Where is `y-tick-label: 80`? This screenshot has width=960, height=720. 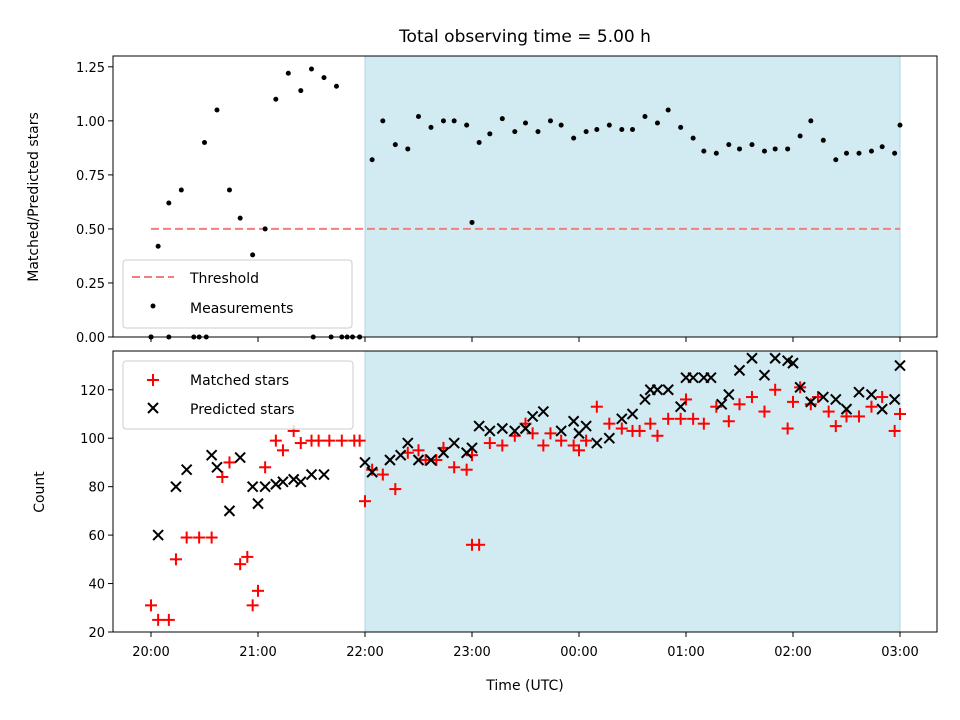
y-tick-label: 80 is located at coordinates (96, 488).